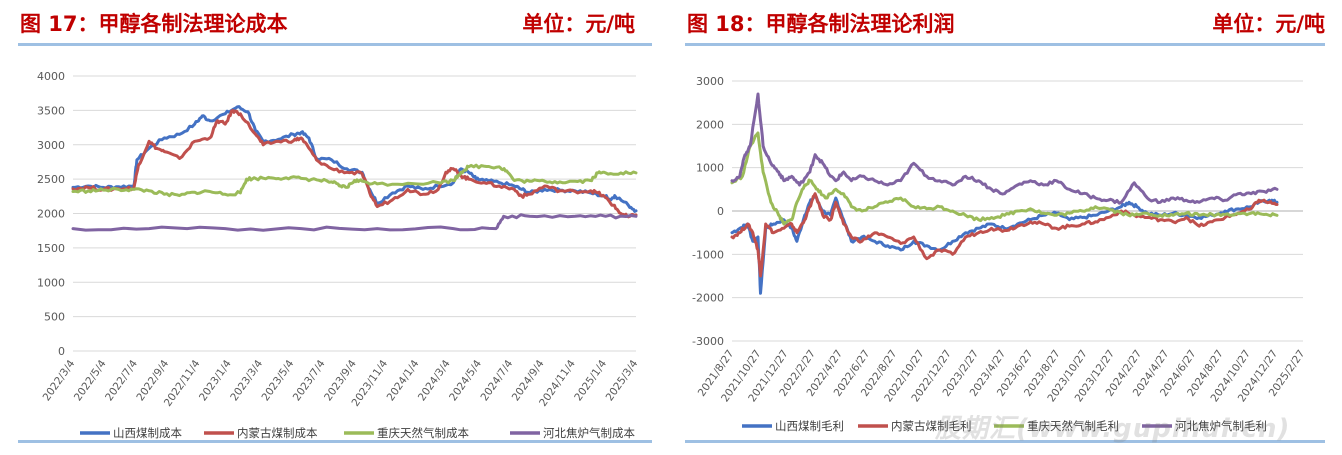  What do you see at coordinates (1221, 426) in the screenshot?
I see `right-legend-label-4: 河北焦炉气制毛利` at bounding box center [1221, 426].